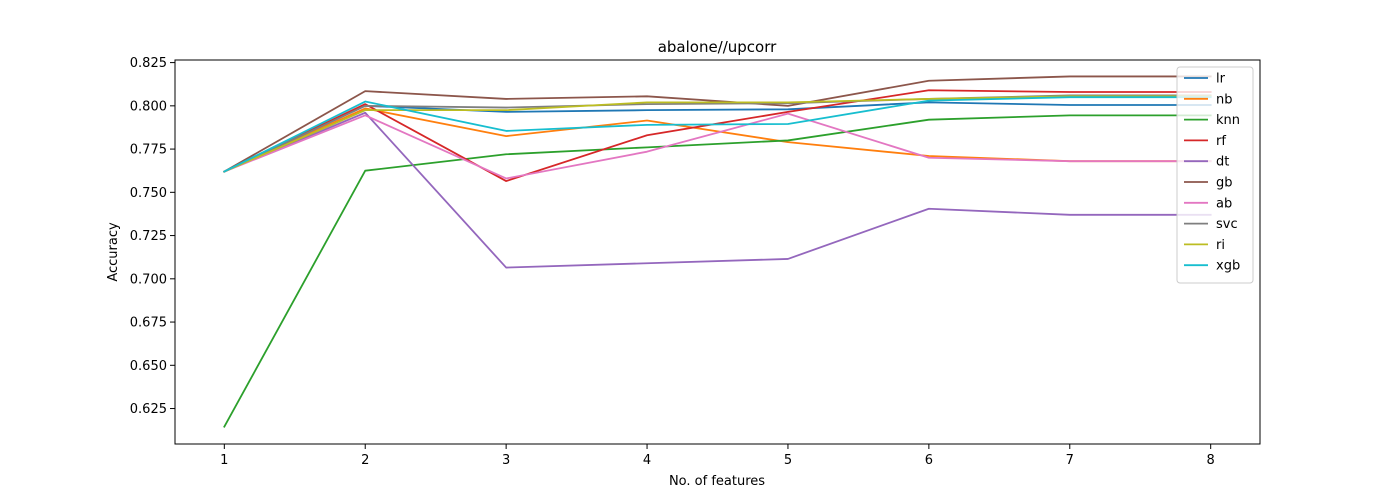 Image resolution: width=1400 pixels, height=500 pixels. What do you see at coordinates (1222, 162) in the screenshot?
I see `legend-label-dt: dt` at bounding box center [1222, 162].